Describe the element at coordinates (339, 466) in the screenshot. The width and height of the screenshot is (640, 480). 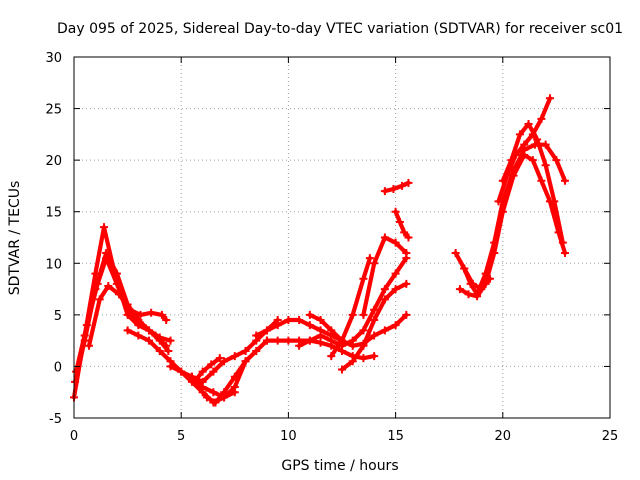
I see `x-axis-label: GPS time / hours` at that location.